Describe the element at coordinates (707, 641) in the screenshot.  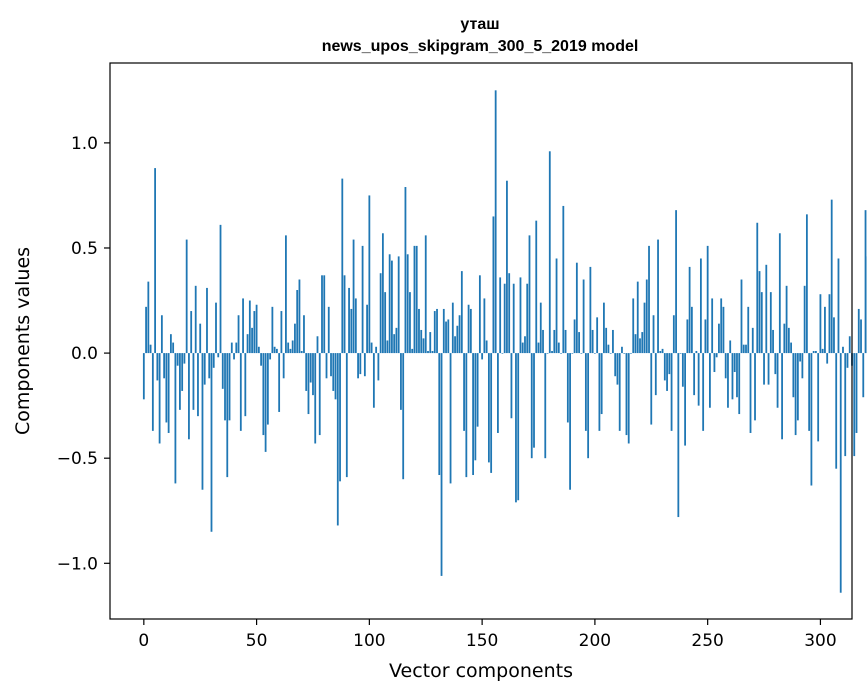
I see `x-tick-label: 250` at that location.